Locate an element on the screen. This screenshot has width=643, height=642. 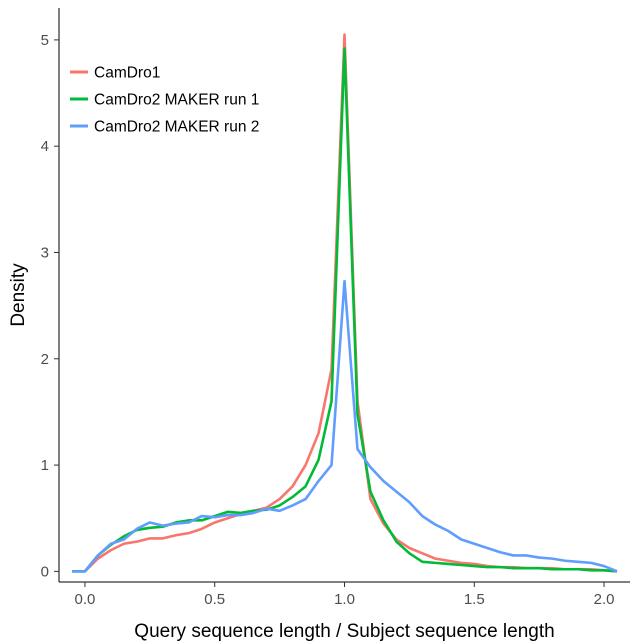
y-tick-label: 1 is located at coordinates (45, 465).